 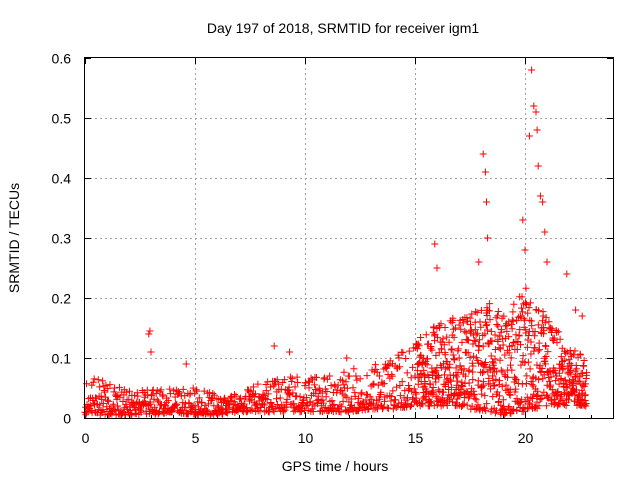 What do you see at coordinates (67, 419) in the screenshot?
I see `y-tick-label: 0` at bounding box center [67, 419].